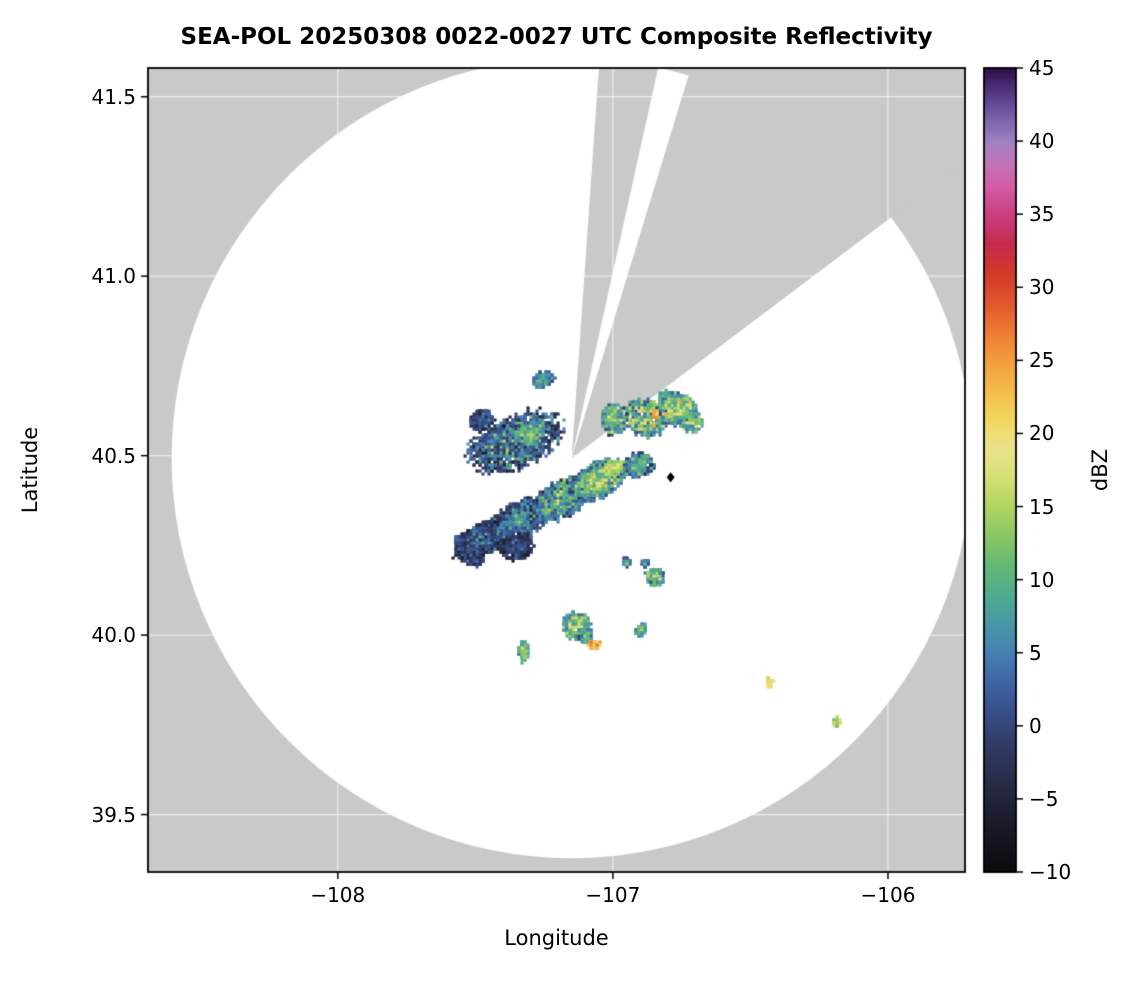 The image size is (1146, 990). What do you see at coordinates (1042, 214) in the screenshot?
I see `colorbar-tick-label: 35` at bounding box center [1042, 214].